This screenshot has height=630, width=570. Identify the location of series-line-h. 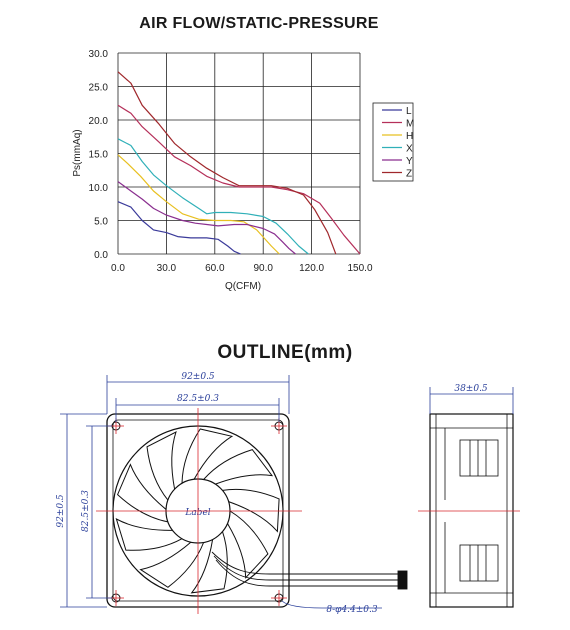
(198, 204).